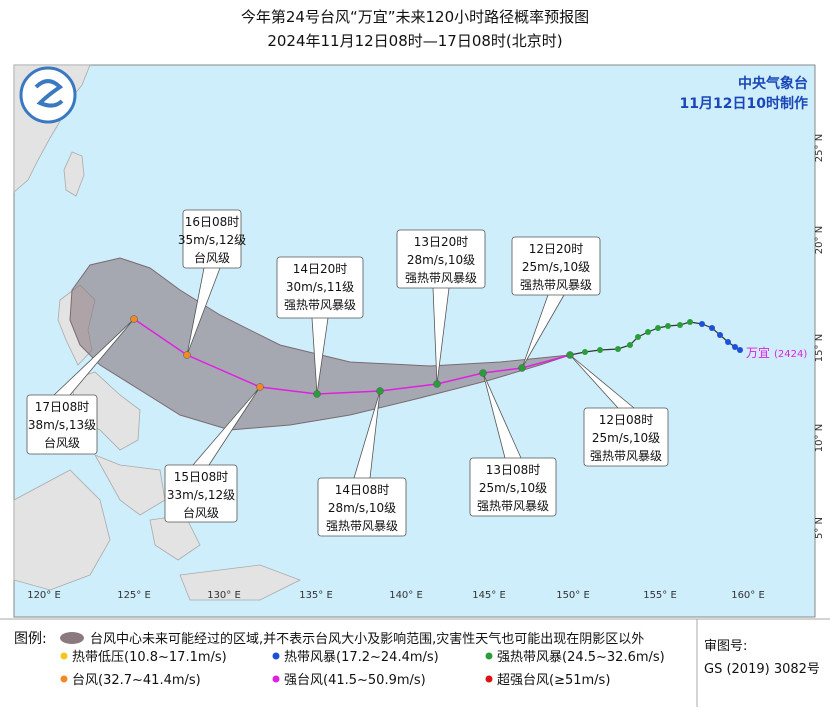 The image size is (830, 711). What do you see at coordinates (136, 680) in the screenshot?
I see `legend-item: 台风(32.7~41.4m/s)` at bounding box center [136, 680].